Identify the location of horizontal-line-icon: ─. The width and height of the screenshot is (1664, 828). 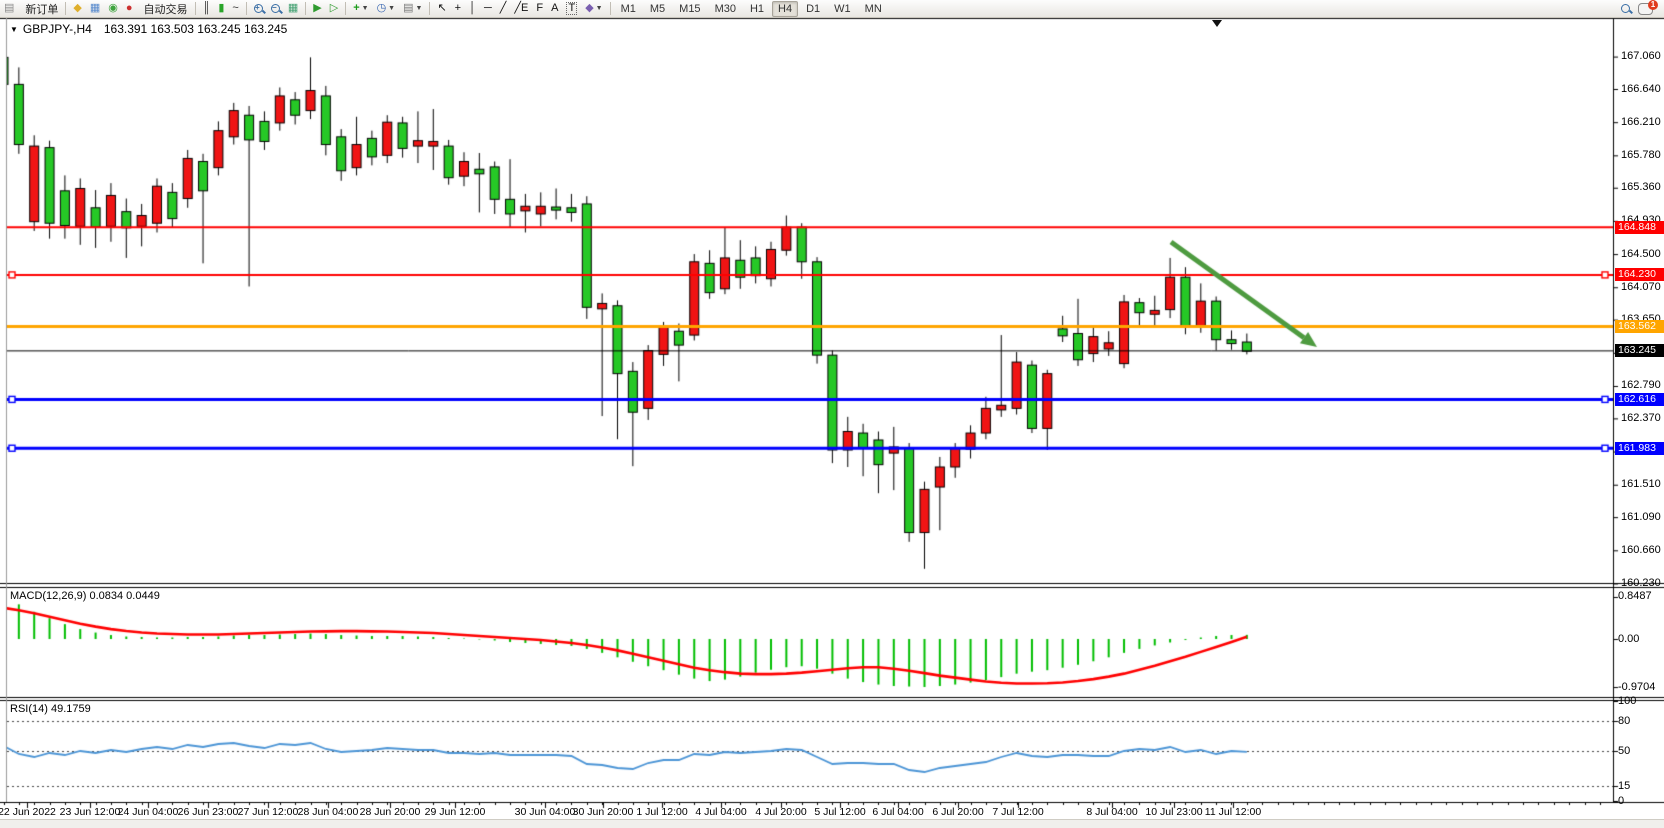
(488, 8).